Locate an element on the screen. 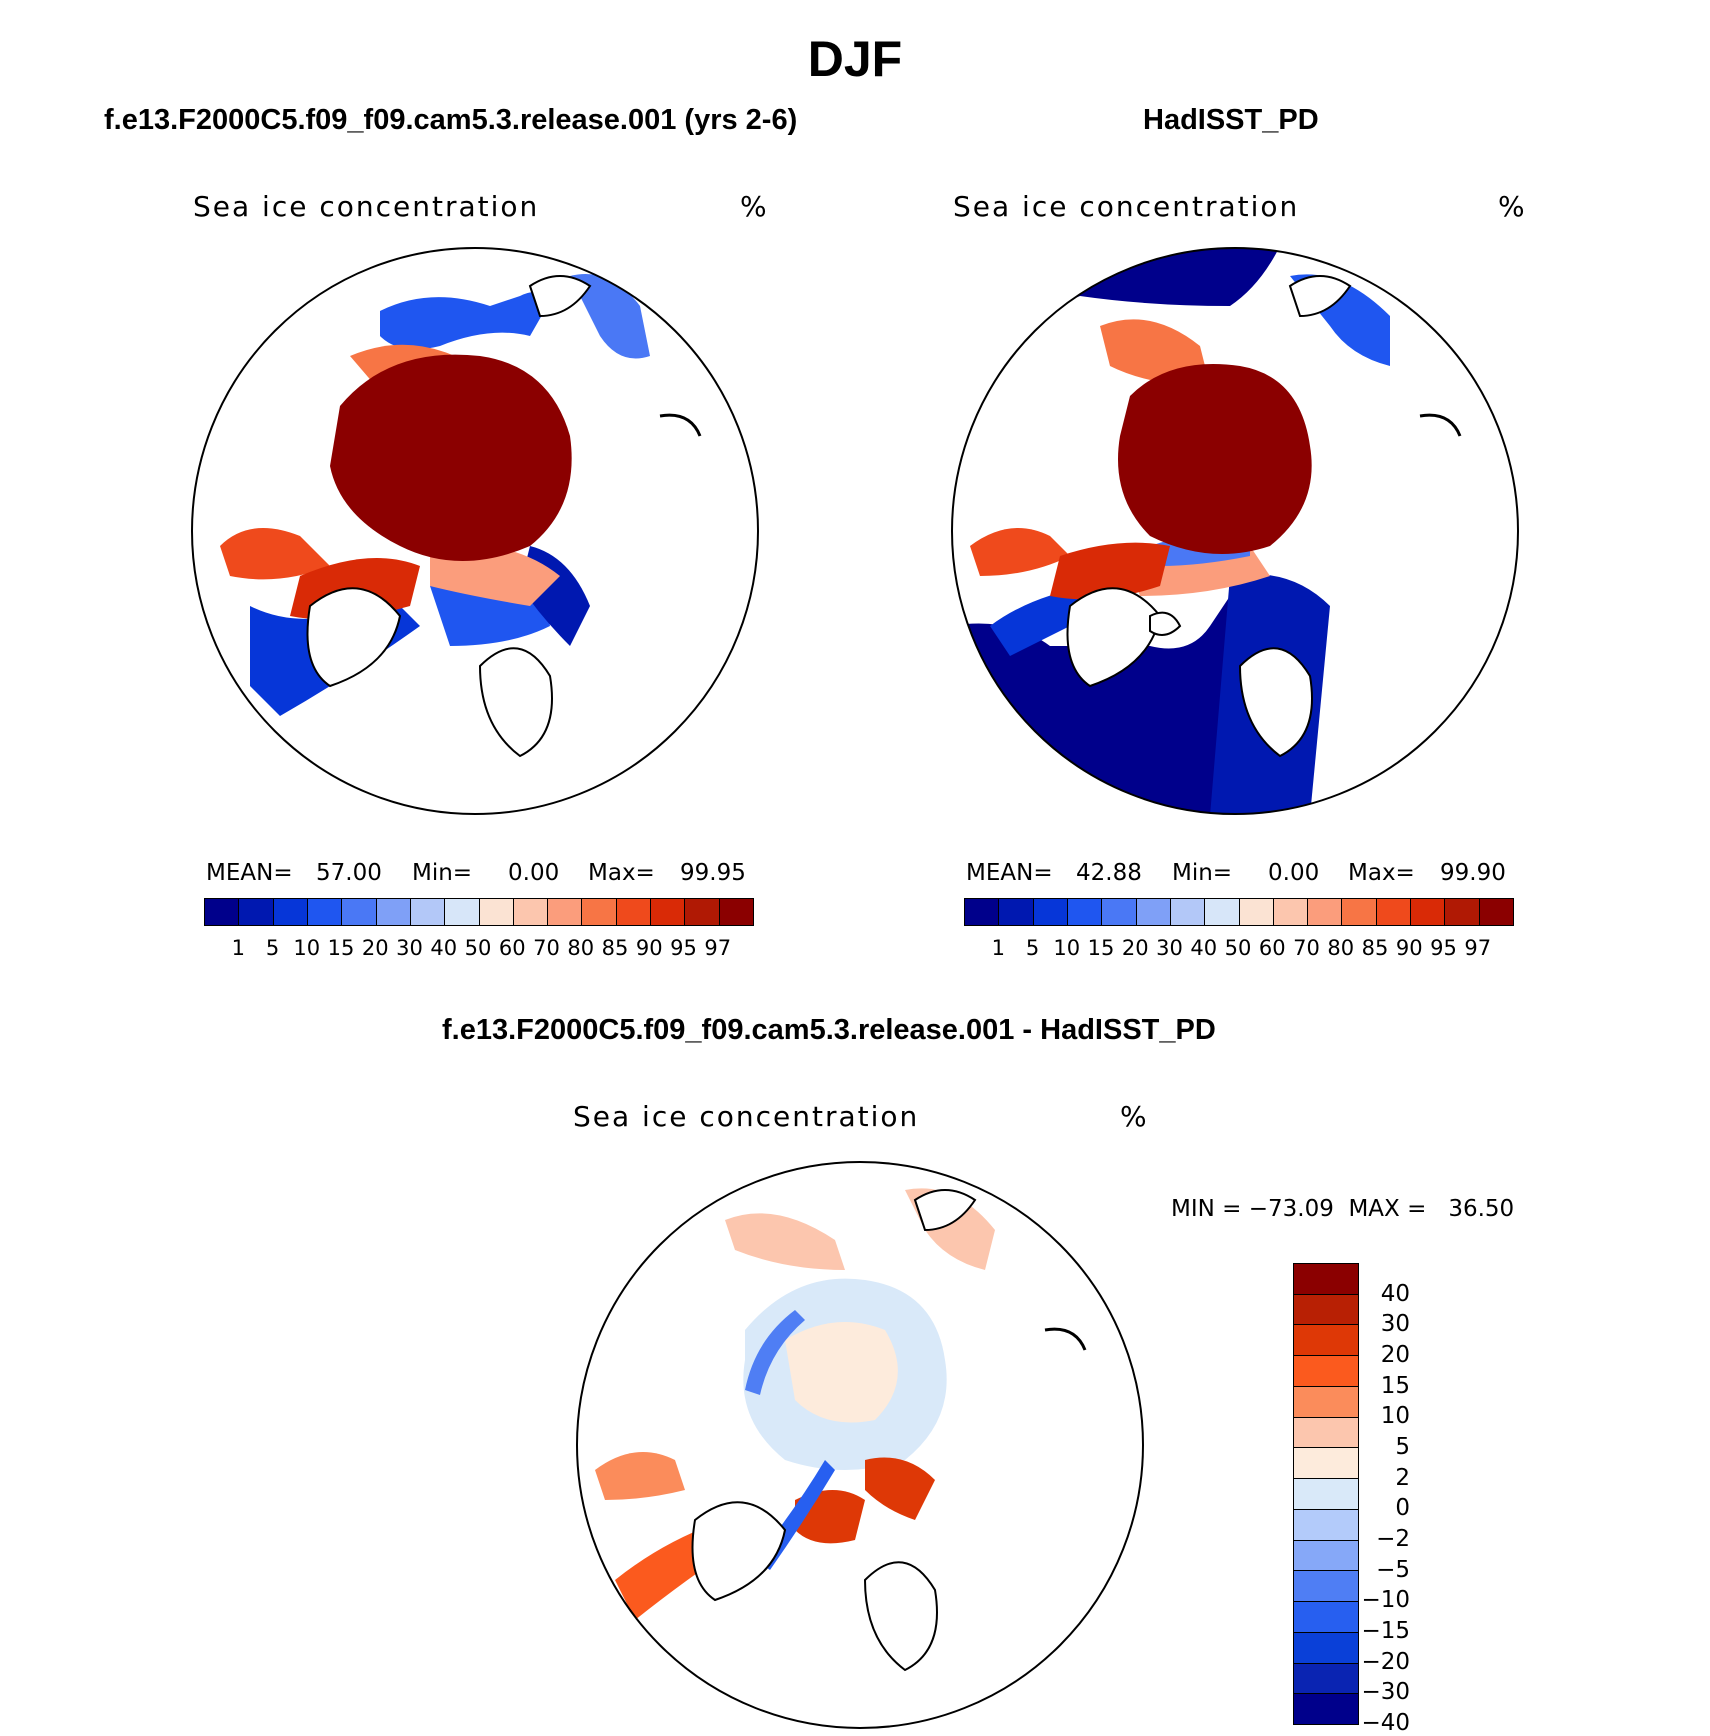 Image resolution: width=1710 pixels, height=1736 pixels. panel2-colorbar-tick-label: 20 is located at coordinates (1135, 948).